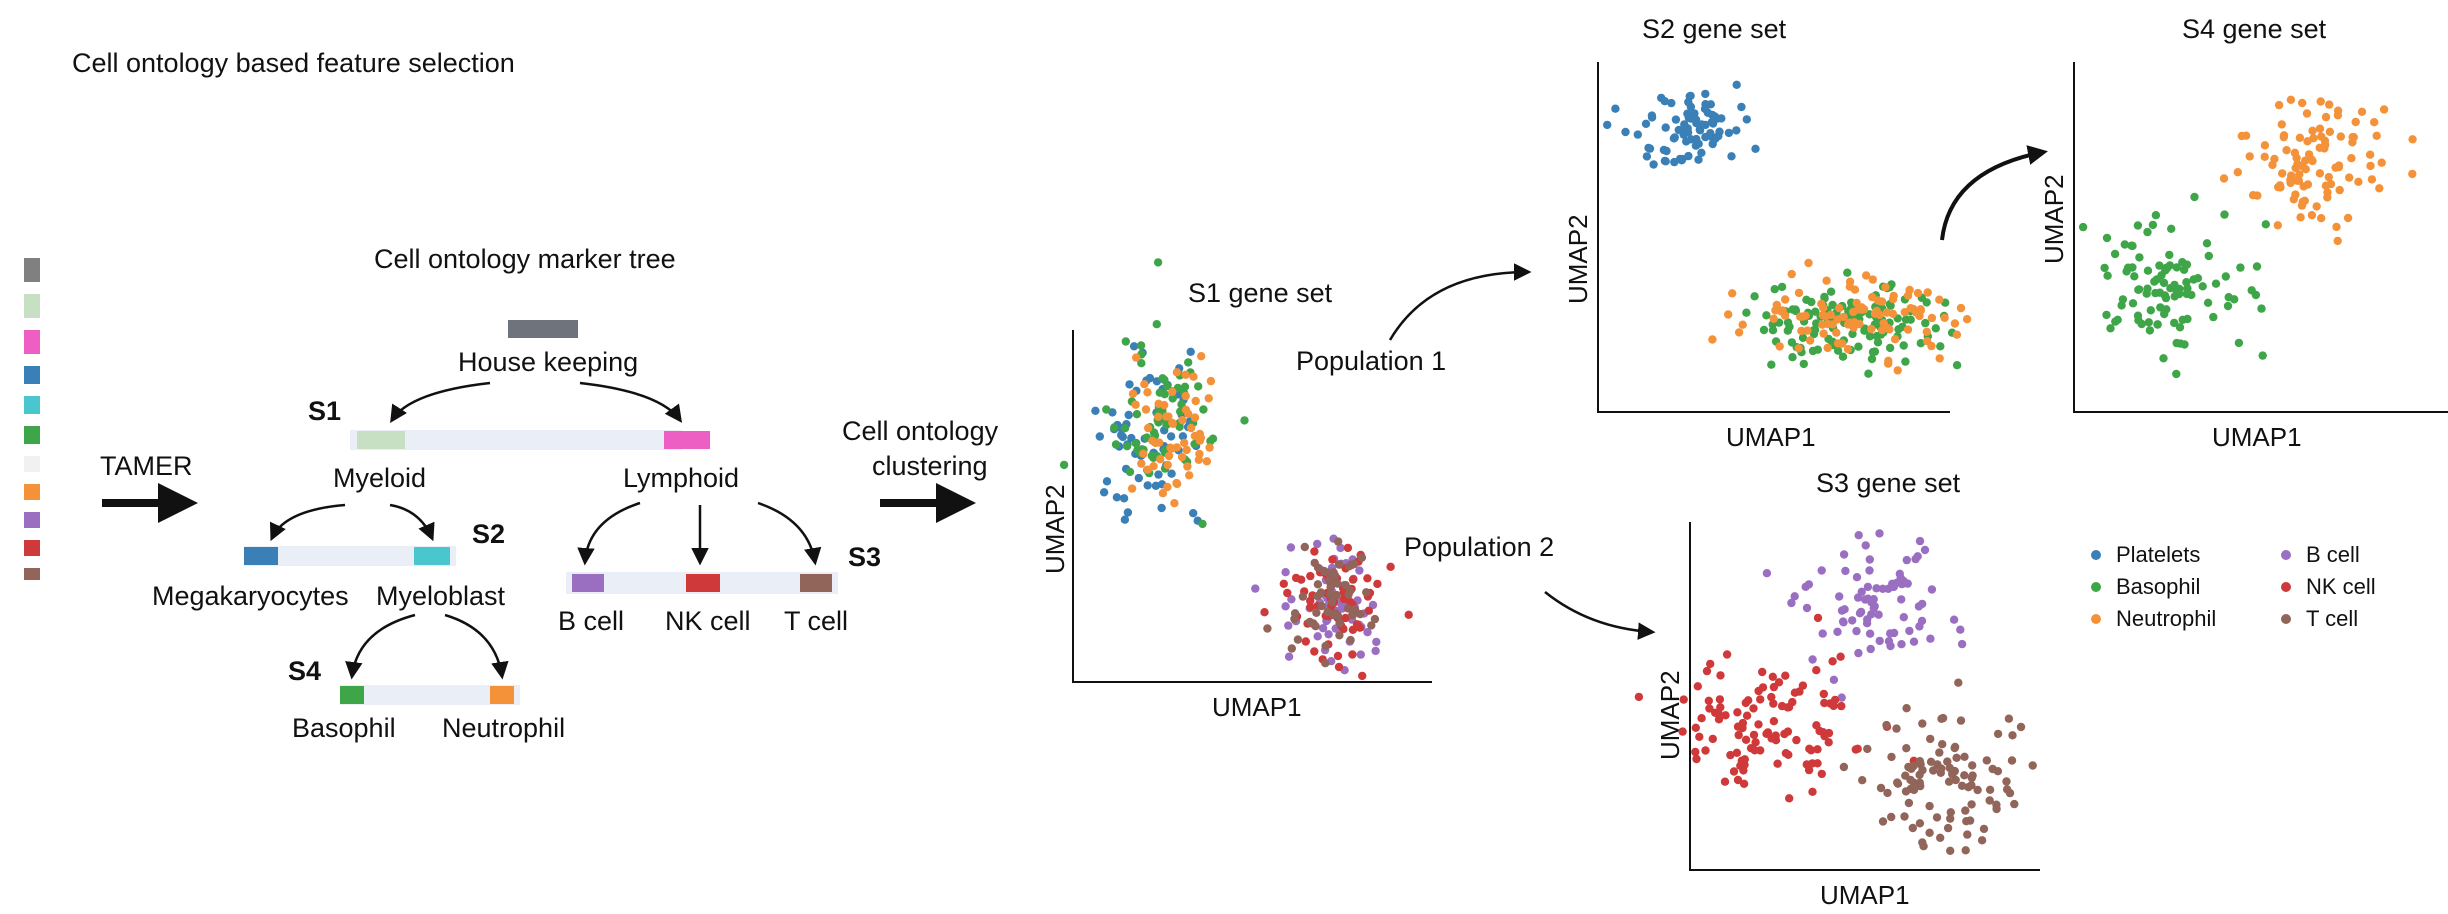 The height and width of the screenshot is (914, 2448). Describe the element at coordinates (2166, 618) in the screenshot. I see `legend-label: Neutrophil` at that location.